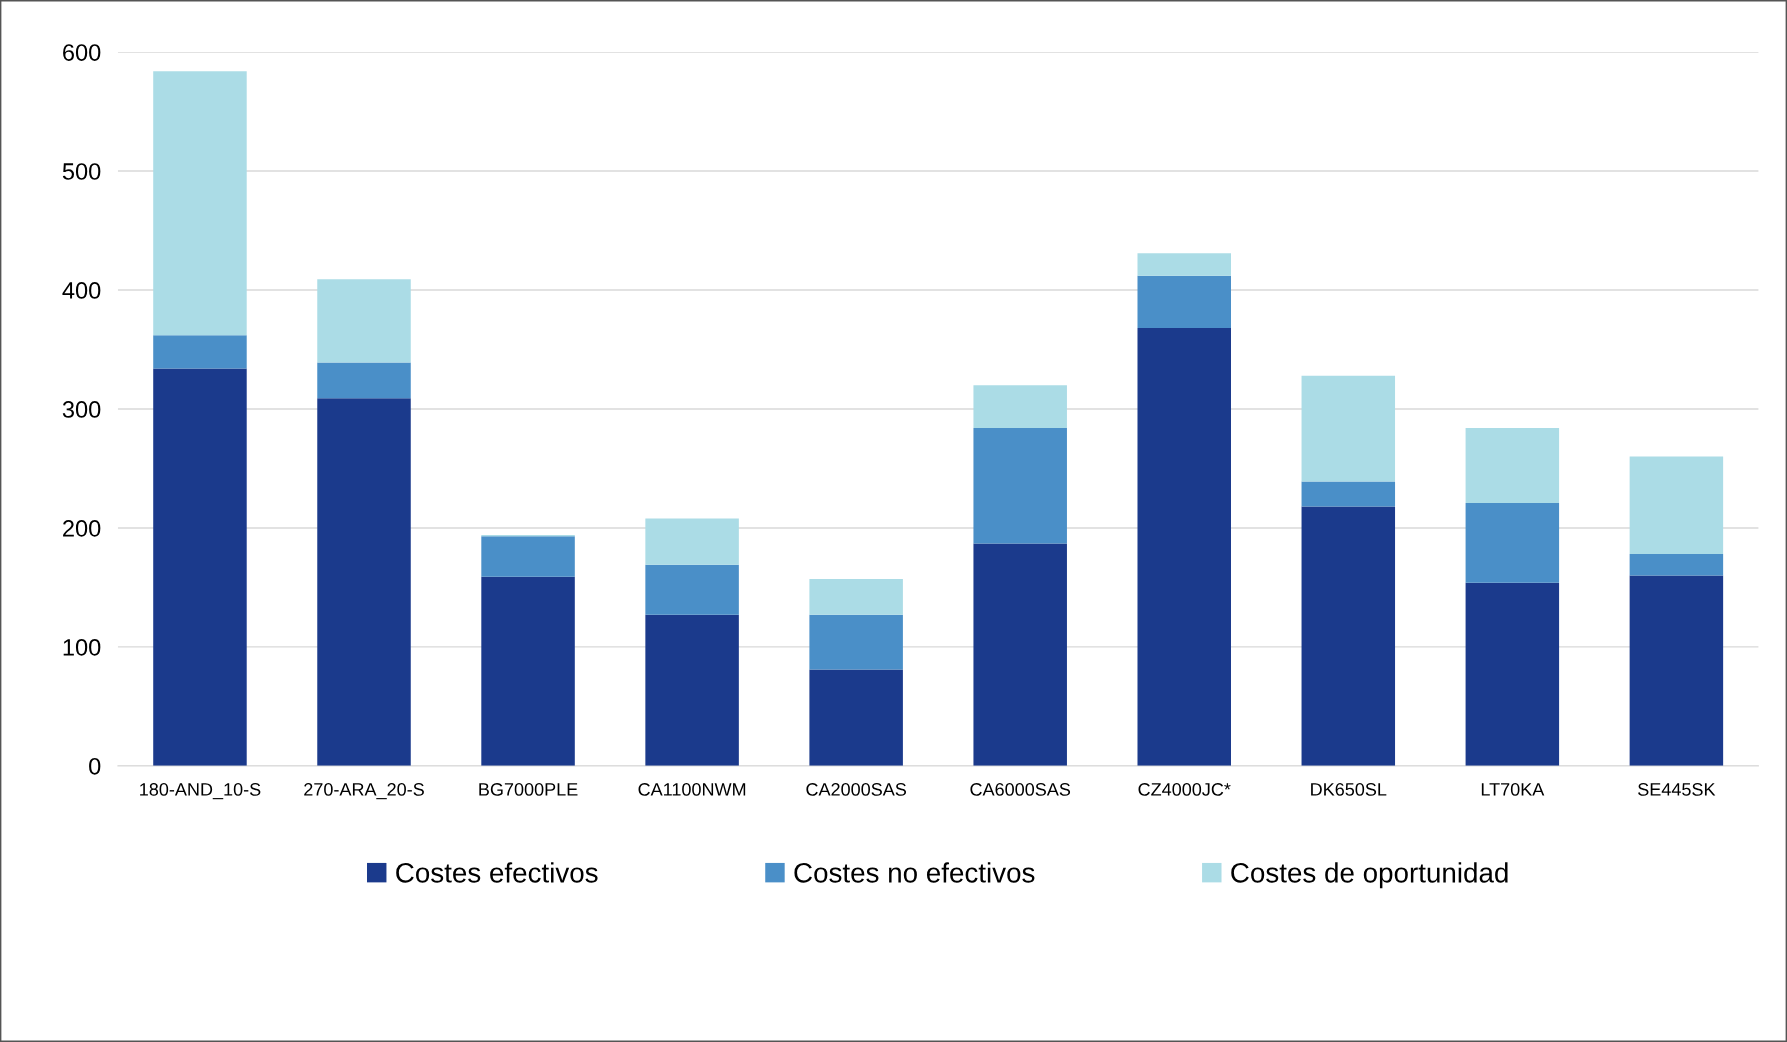 Image resolution: width=1787 pixels, height=1042 pixels. What do you see at coordinates (200, 791) in the screenshot?
I see `x-tick-label: 180-AND_10-S` at bounding box center [200, 791].